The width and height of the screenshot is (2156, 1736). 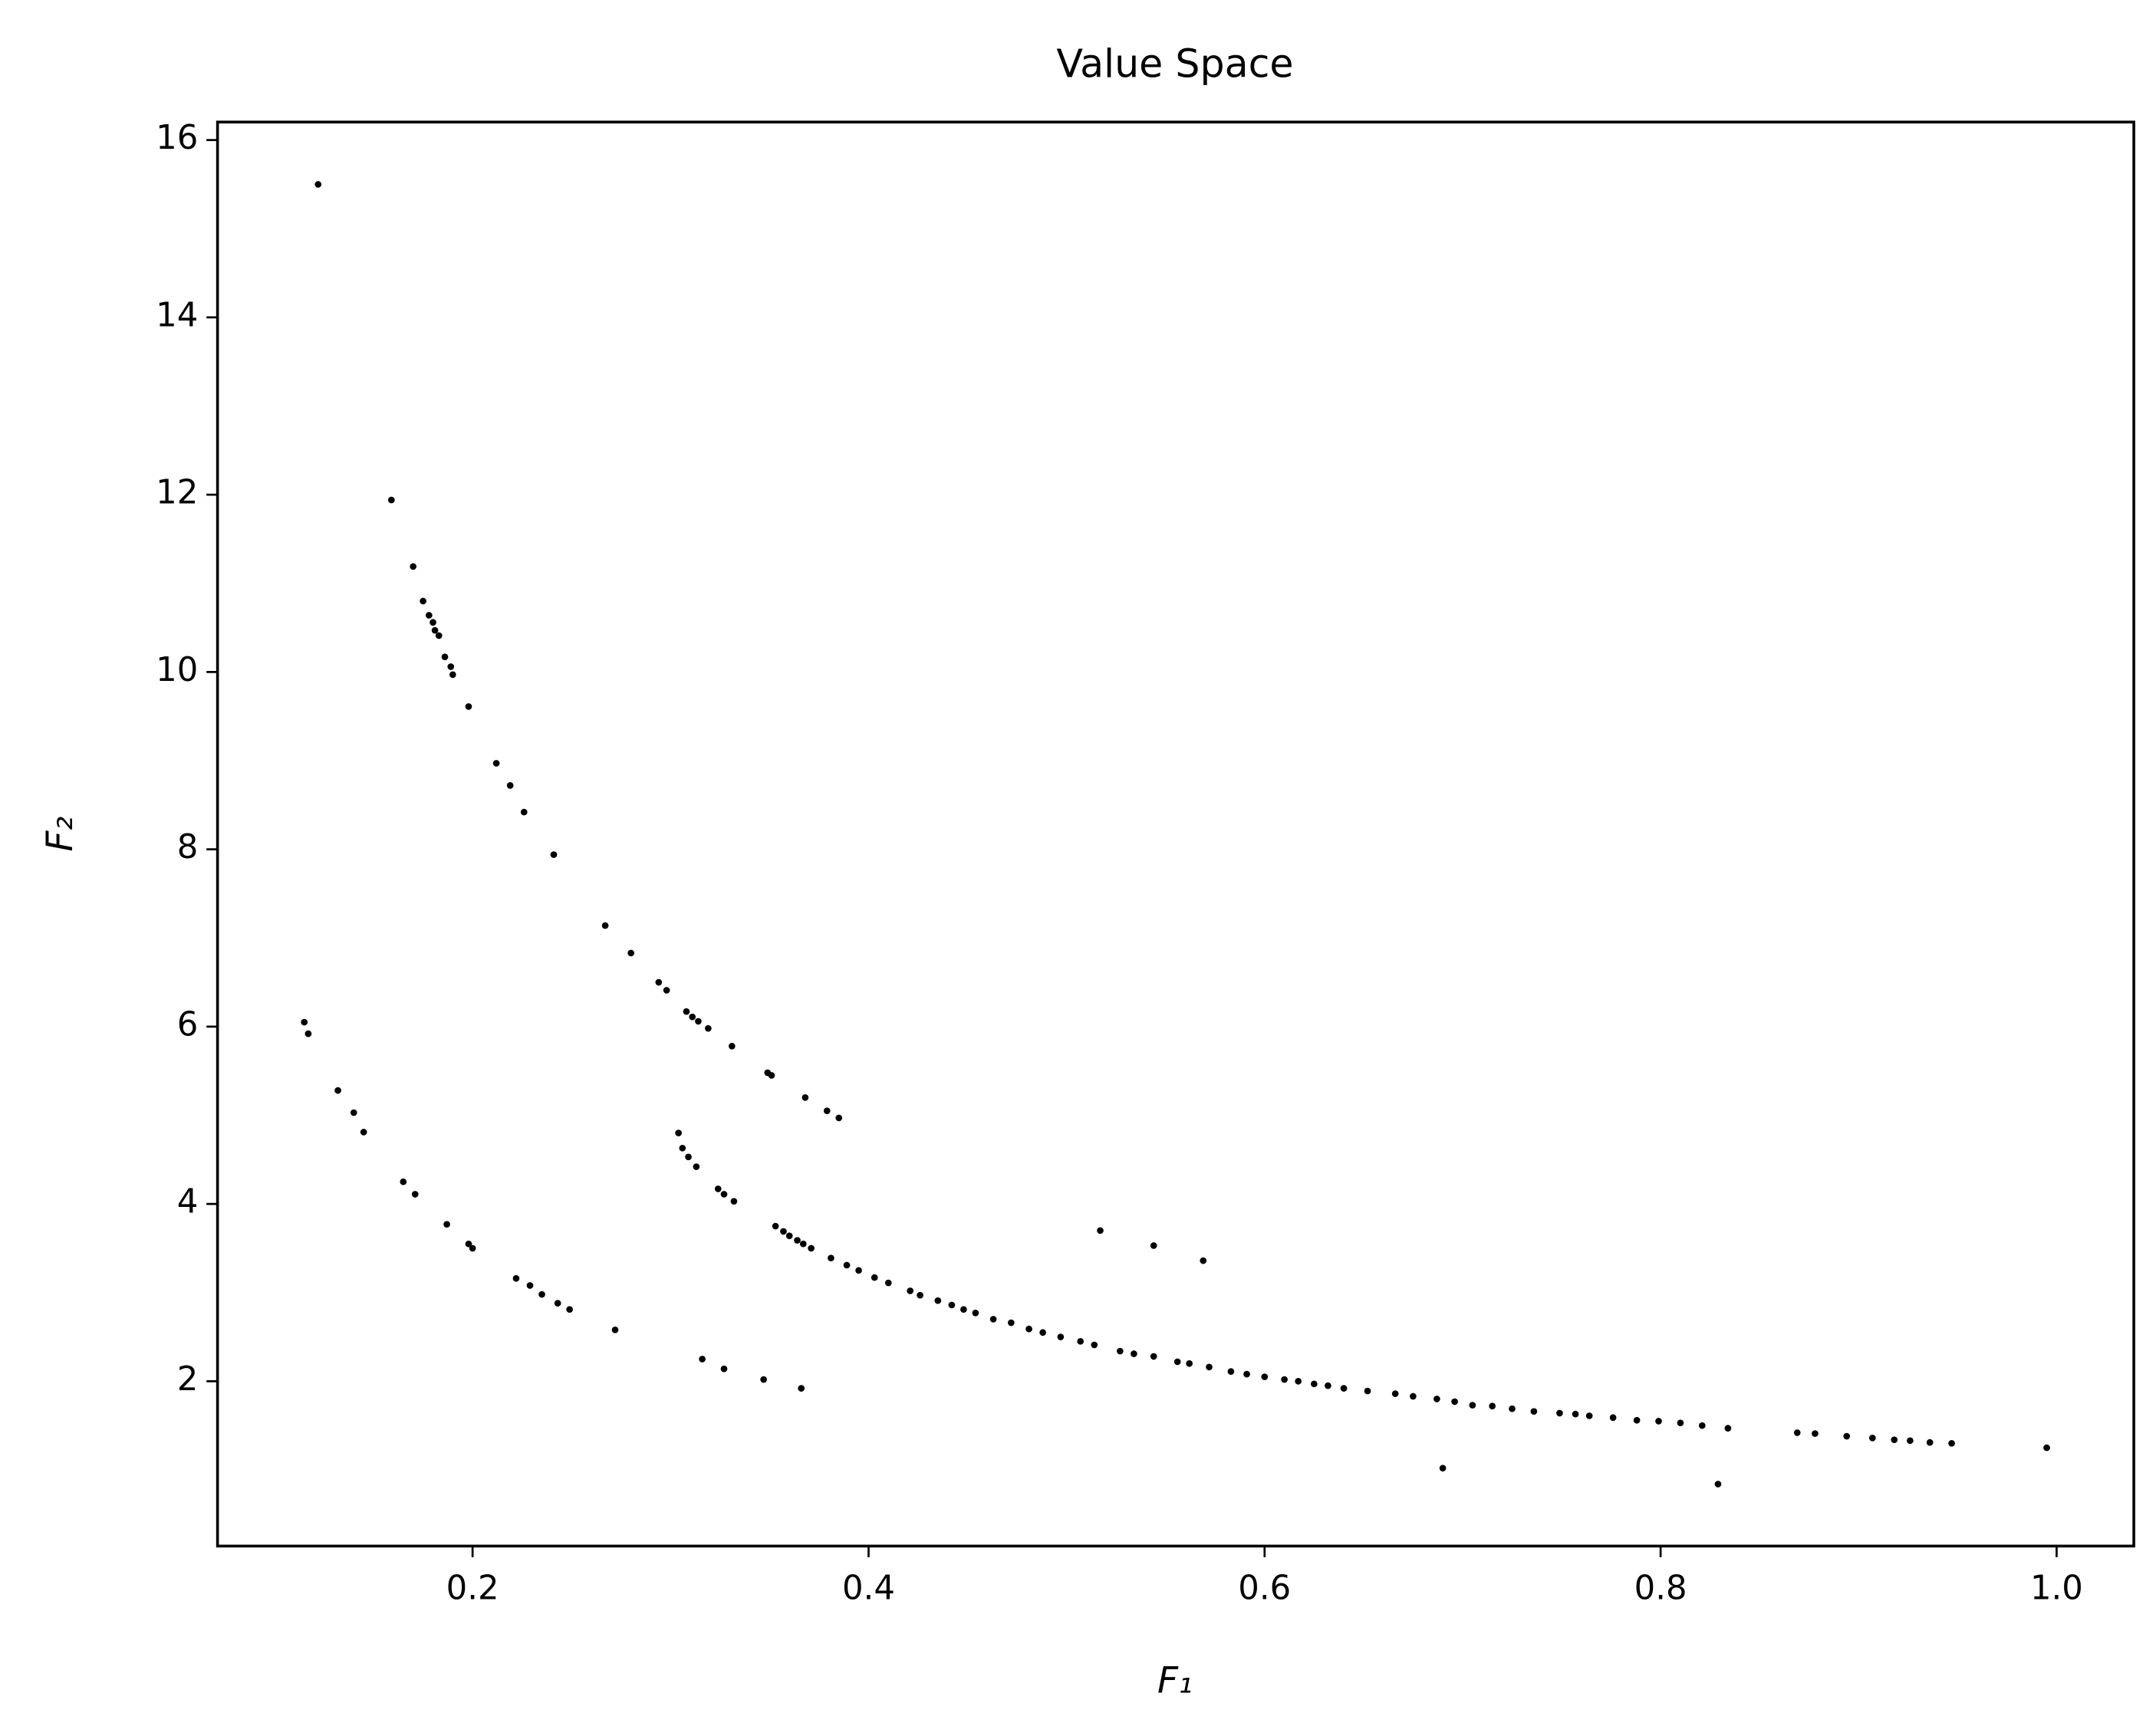 What do you see at coordinates (1175, 1681) in the screenshot?
I see `x-axis-label: F₁` at bounding box center [1175, 1681].